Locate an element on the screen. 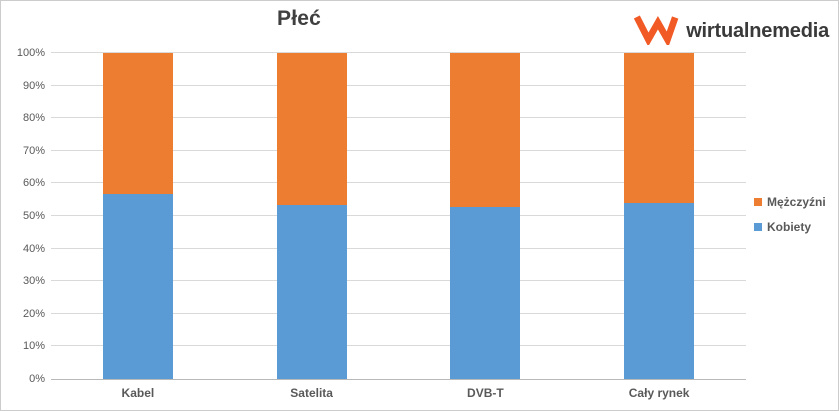  wirtualnemedia-logo-text: wirtualnemedia is located at coordinates (757, 30).